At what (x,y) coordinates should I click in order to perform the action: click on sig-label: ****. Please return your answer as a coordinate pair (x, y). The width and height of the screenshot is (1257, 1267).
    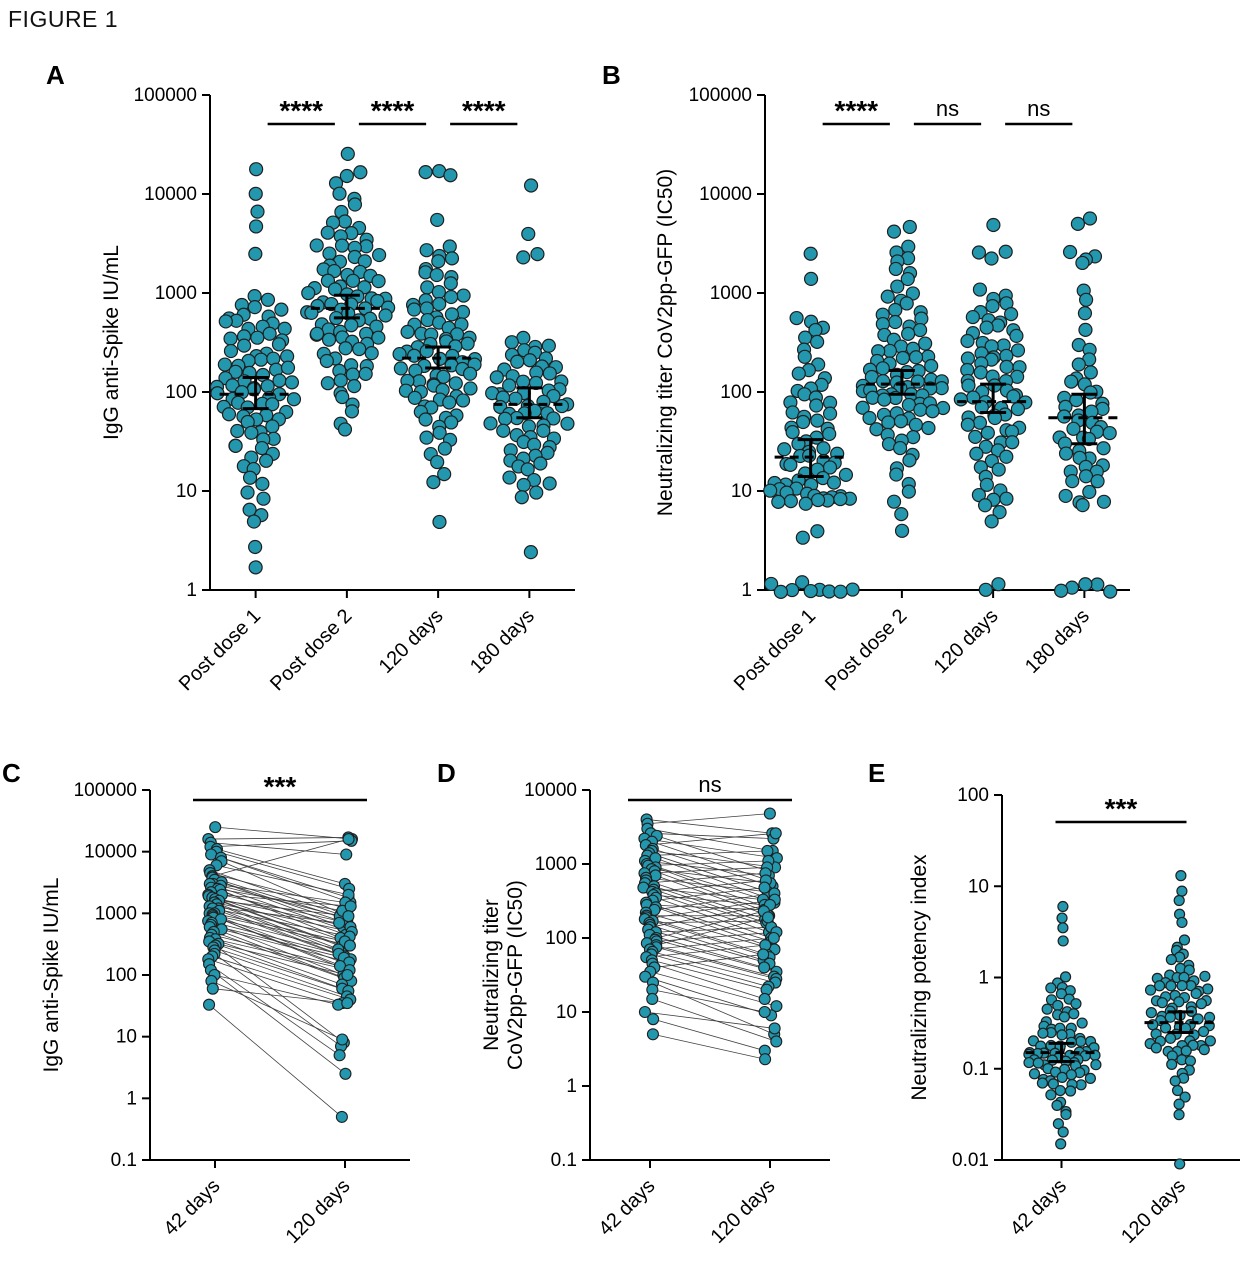
    Looking at the image, I should click on (301, 110).